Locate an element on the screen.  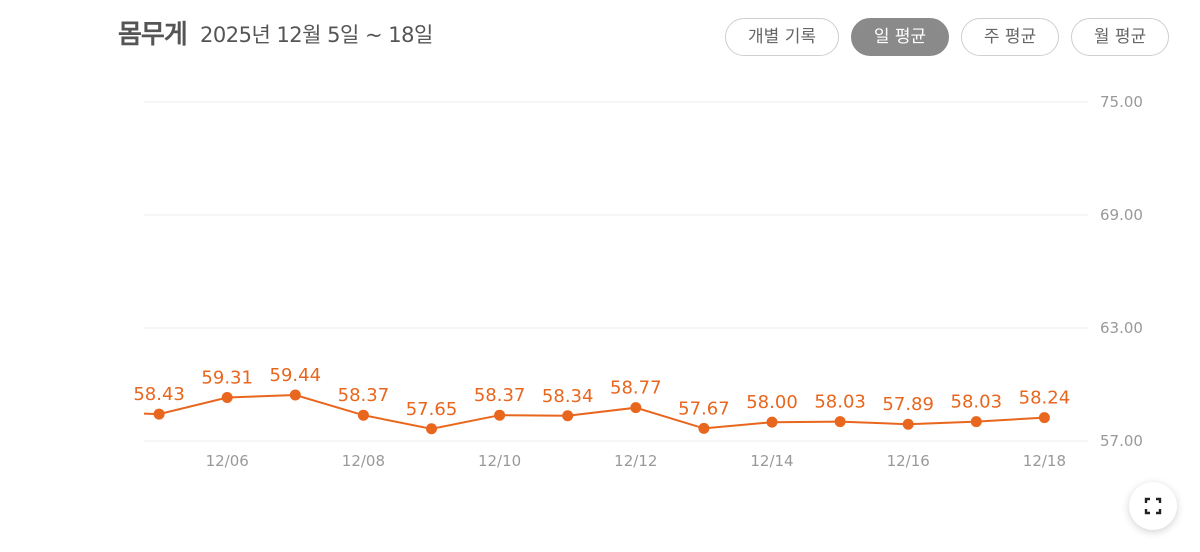
data-label: 57.89 is located at coordinates (908, 404).